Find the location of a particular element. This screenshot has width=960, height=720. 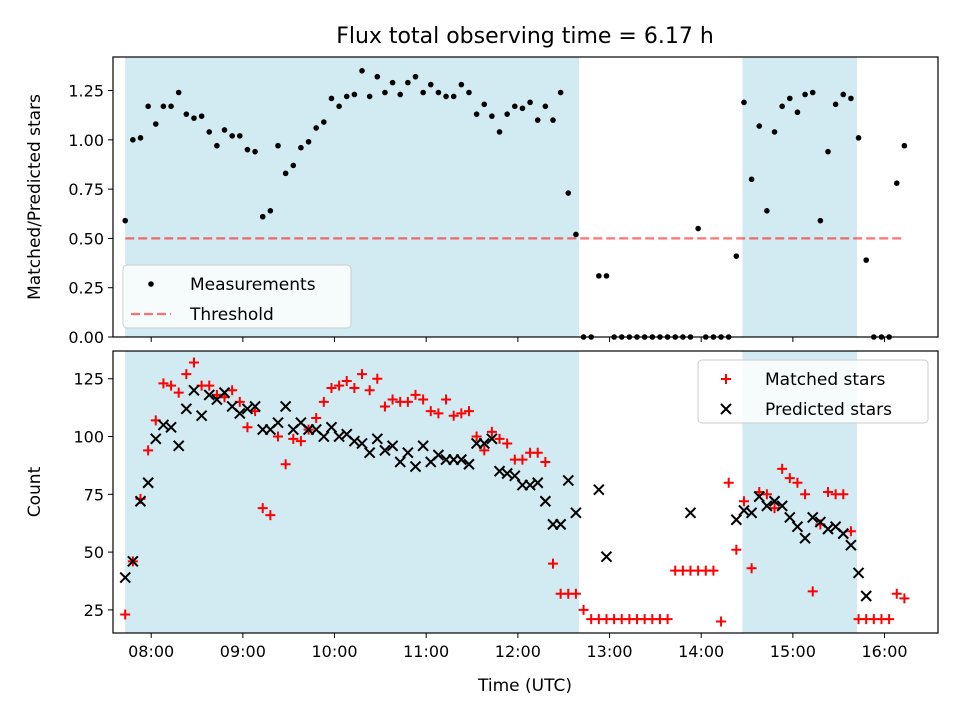

y-tick-label: 25 is located at coordinates (94, 610).